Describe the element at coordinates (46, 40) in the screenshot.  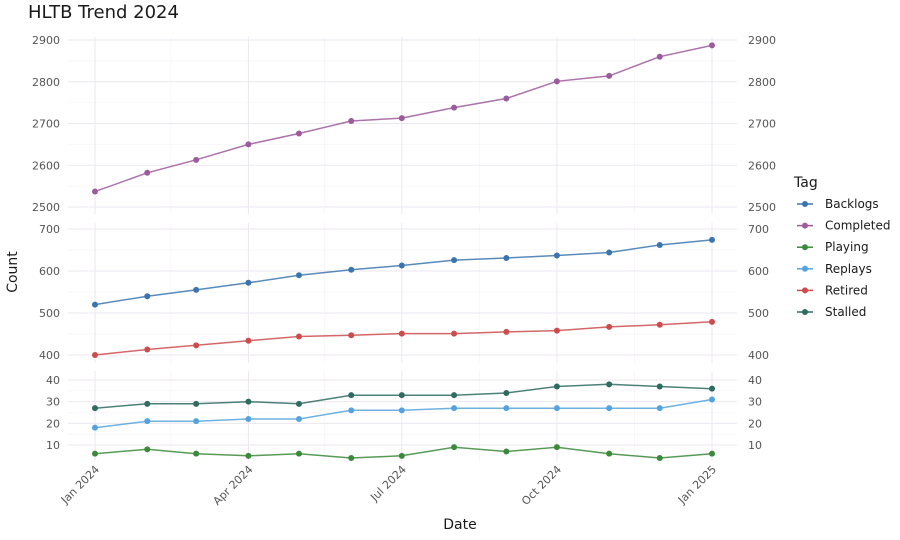
I see `y-tick-label-left: 2900` at that location.